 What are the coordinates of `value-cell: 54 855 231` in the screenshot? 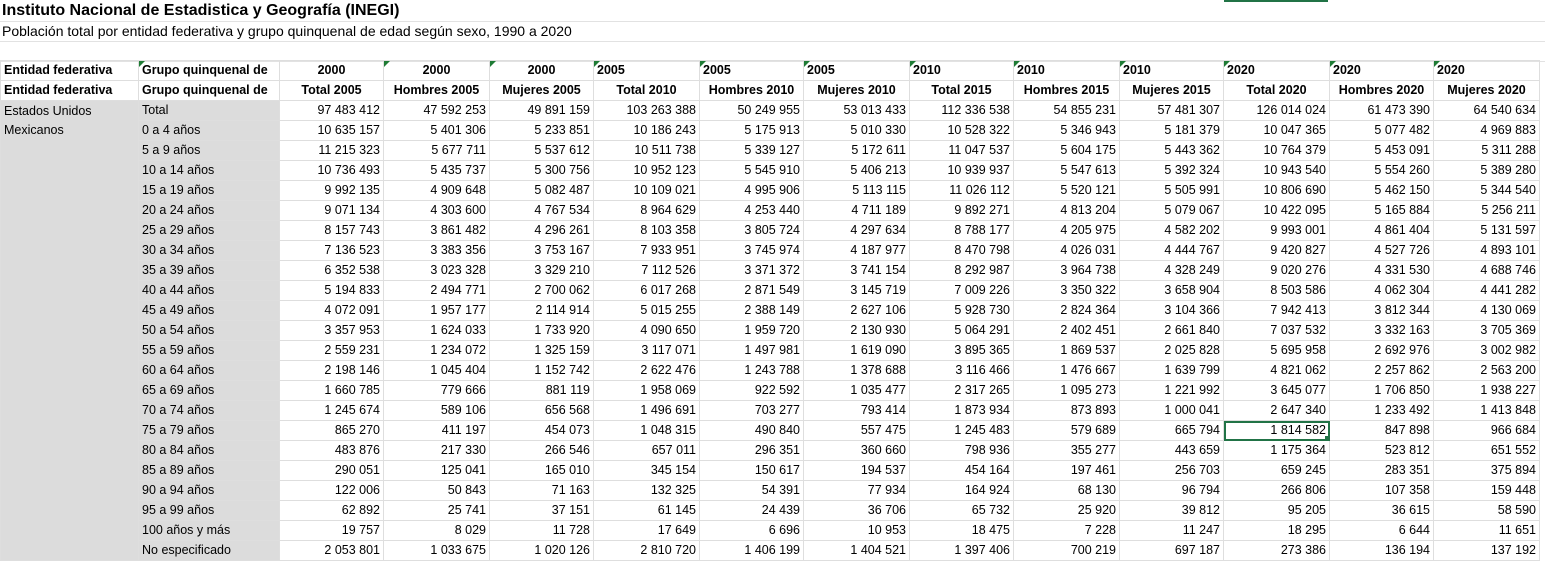 It's located at (1066, 110).